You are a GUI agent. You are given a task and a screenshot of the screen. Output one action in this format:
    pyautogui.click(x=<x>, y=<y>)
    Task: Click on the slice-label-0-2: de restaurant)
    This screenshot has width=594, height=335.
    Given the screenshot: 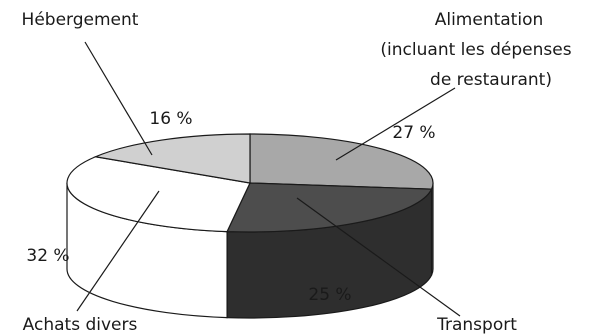 What is the action you would take?
    pyautogui.click(x=491, y=80)
    